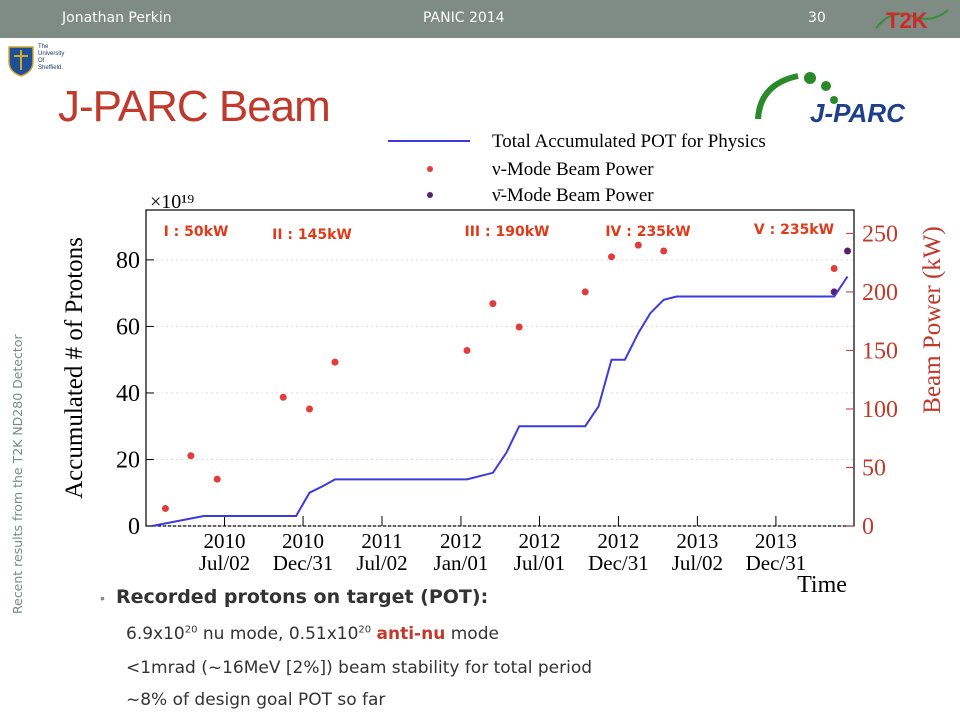 The image size is (960, 720). What do you see at coordinates (194, 106) in the screenshot?
I see `slide-title: J-PARC Beam` at bounding box center [194, 106].